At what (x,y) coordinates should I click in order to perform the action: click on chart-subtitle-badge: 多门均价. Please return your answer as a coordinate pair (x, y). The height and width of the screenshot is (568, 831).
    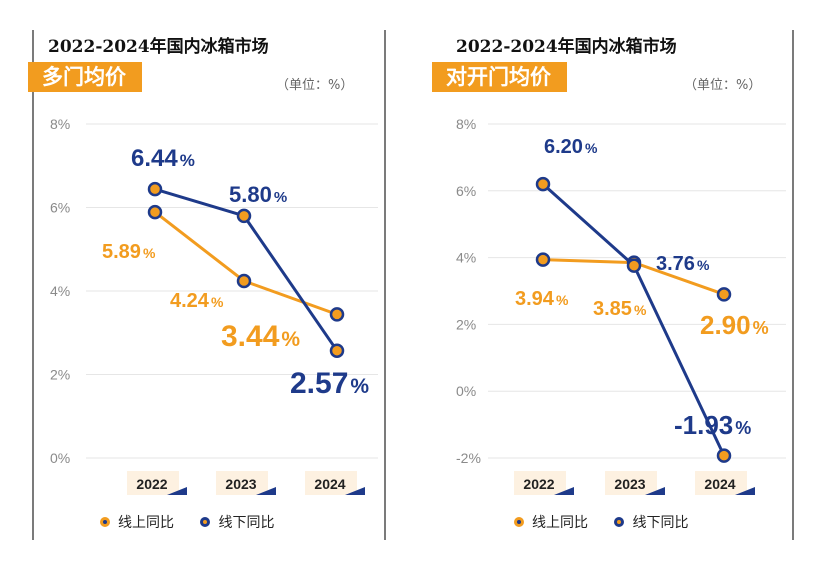
    Looking at the image, I should click on (85, 77).